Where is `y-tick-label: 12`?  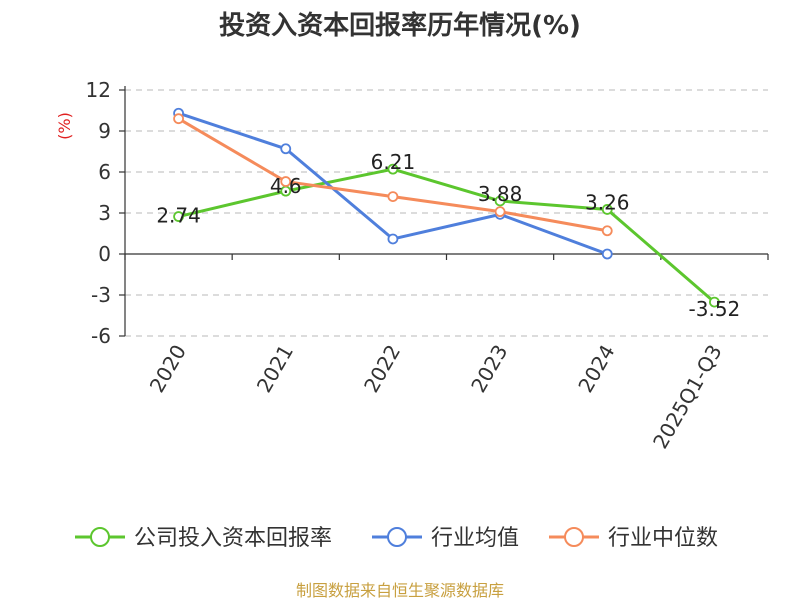
y-tick-label: 12 is located at coordinates (98, 90).